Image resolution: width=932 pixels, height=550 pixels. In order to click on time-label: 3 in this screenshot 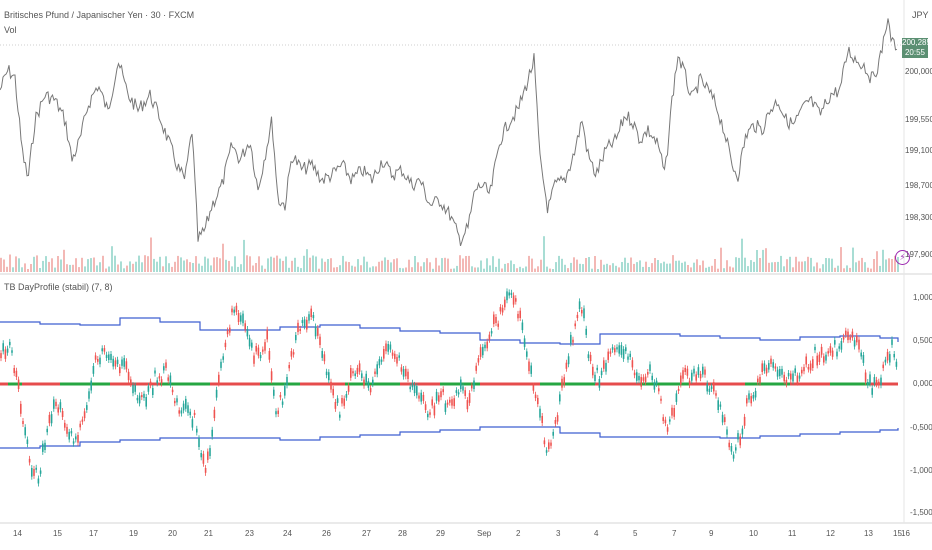, I will do `click(558, 533)`.